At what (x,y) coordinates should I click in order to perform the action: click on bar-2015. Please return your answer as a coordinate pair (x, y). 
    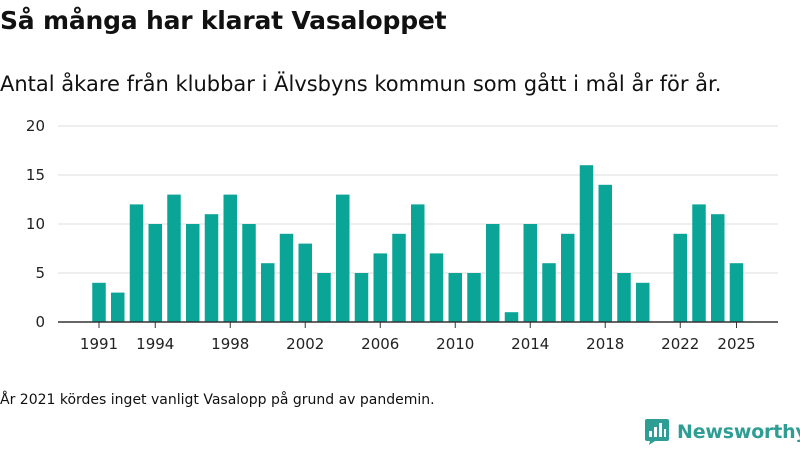
    Looking at the image, I should click on (549, 292).